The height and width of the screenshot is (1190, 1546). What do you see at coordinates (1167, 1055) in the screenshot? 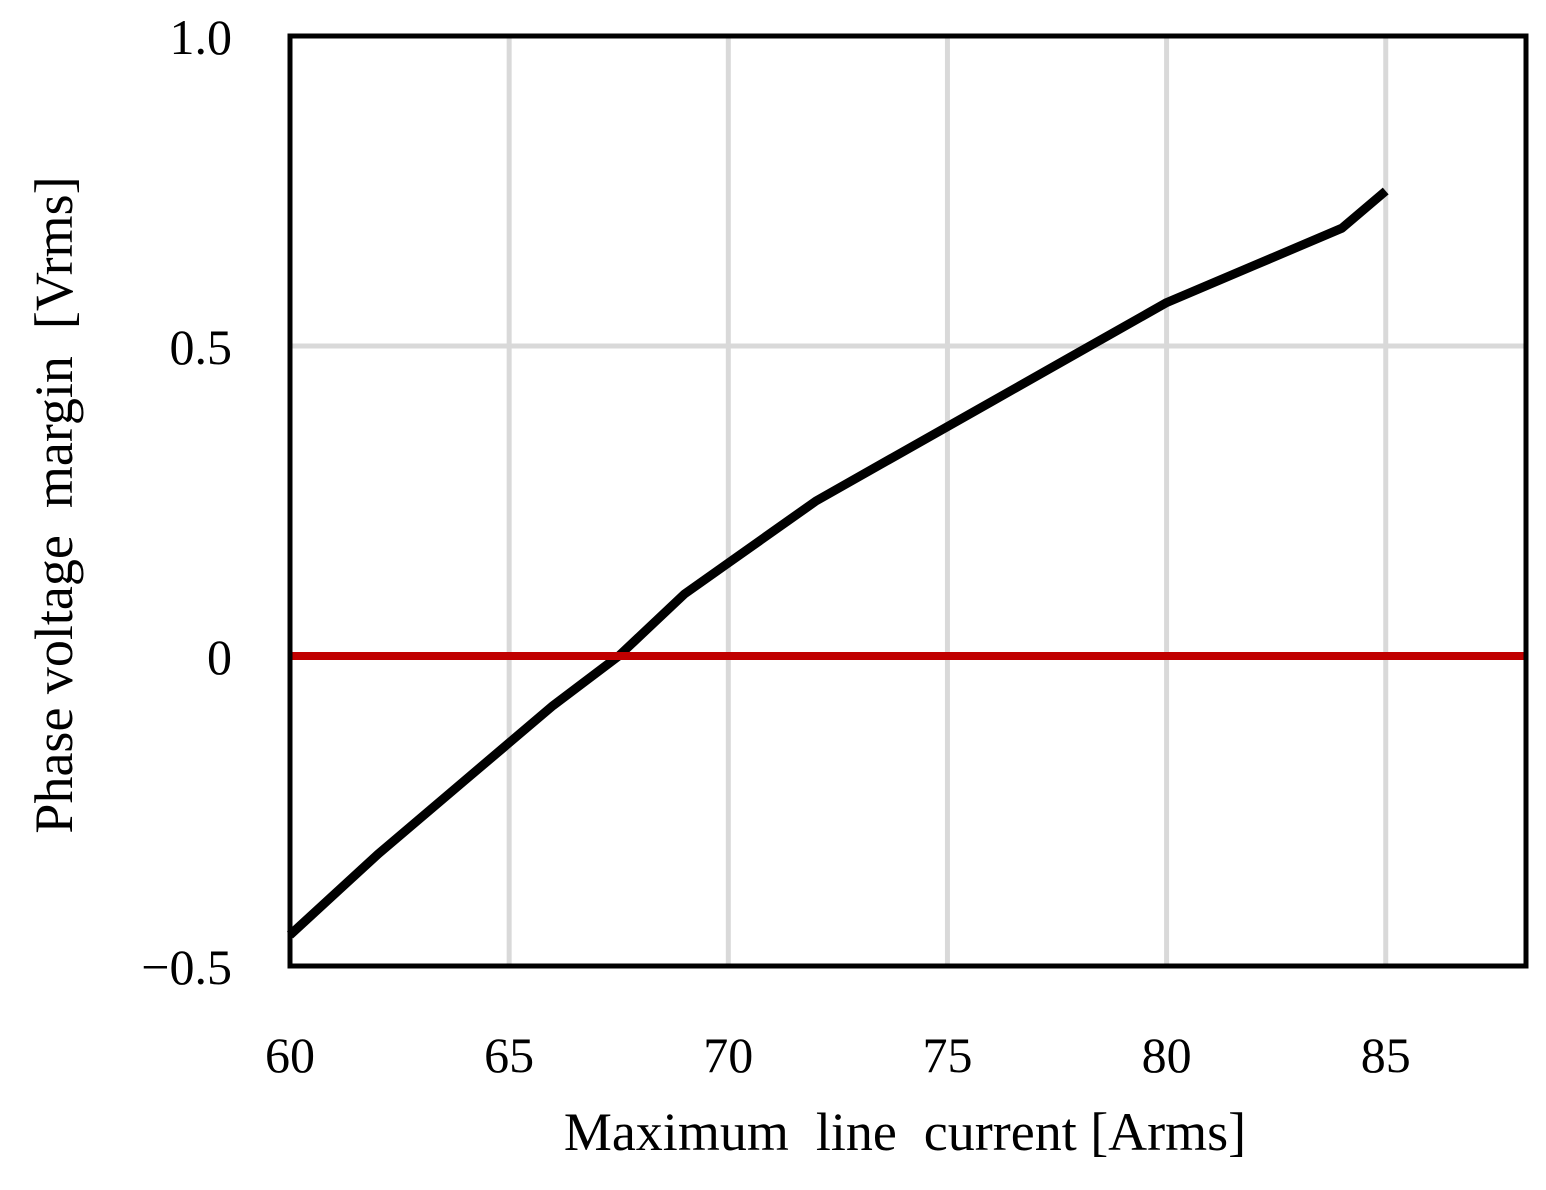
I see `x-tick-label: 80` at bounding box center [1167, 1055].